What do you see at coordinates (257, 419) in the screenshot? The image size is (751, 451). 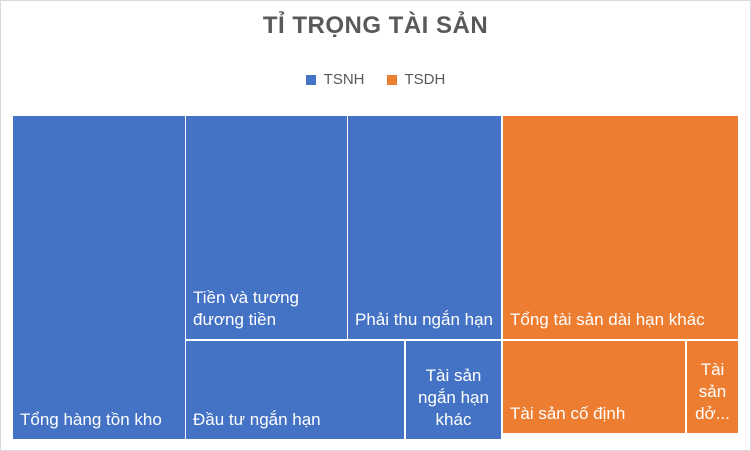 I see `tile-label: Đầu tư ngắn hạn` at bounding box center [257, 419].